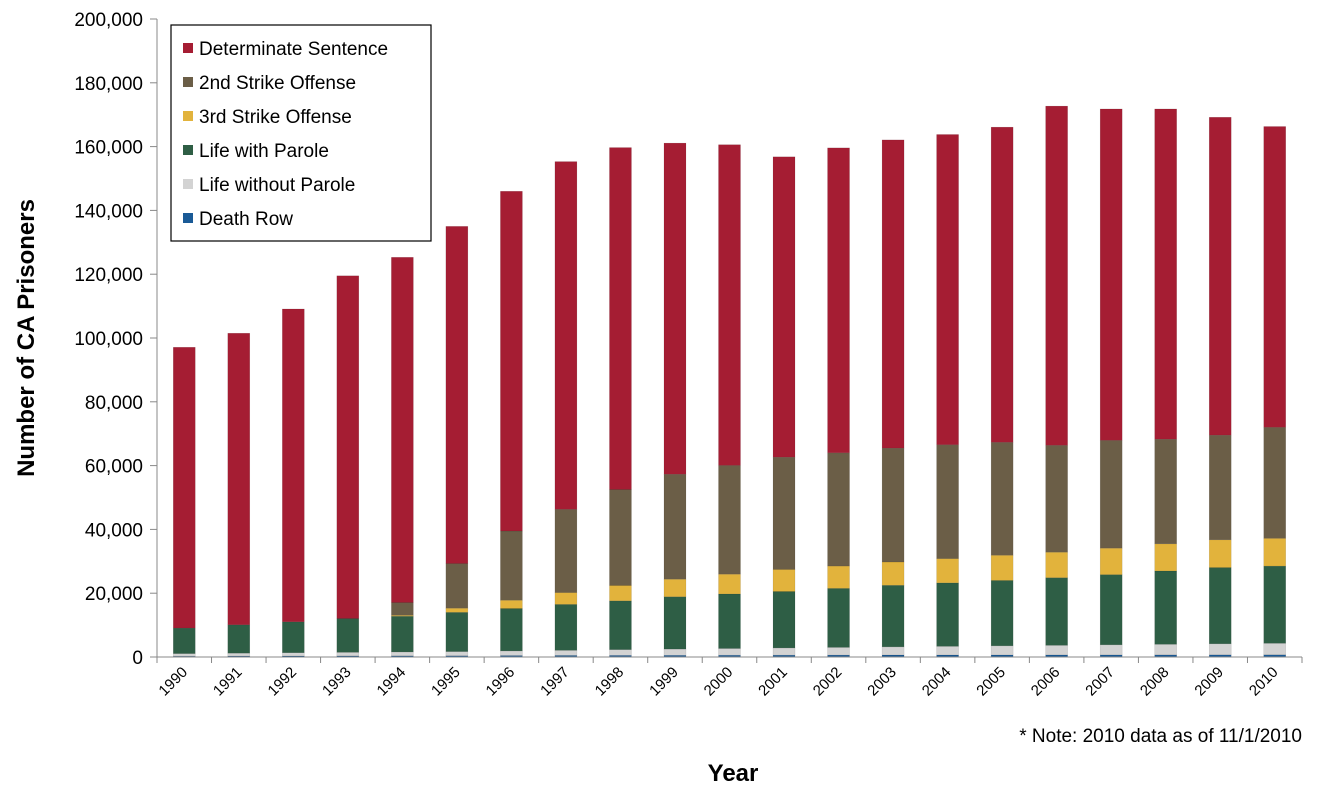  What do you see at coordinates (555, 682) in the screenshot?
I see `x-tick-label: 1997` at bounding box center [555, 682].